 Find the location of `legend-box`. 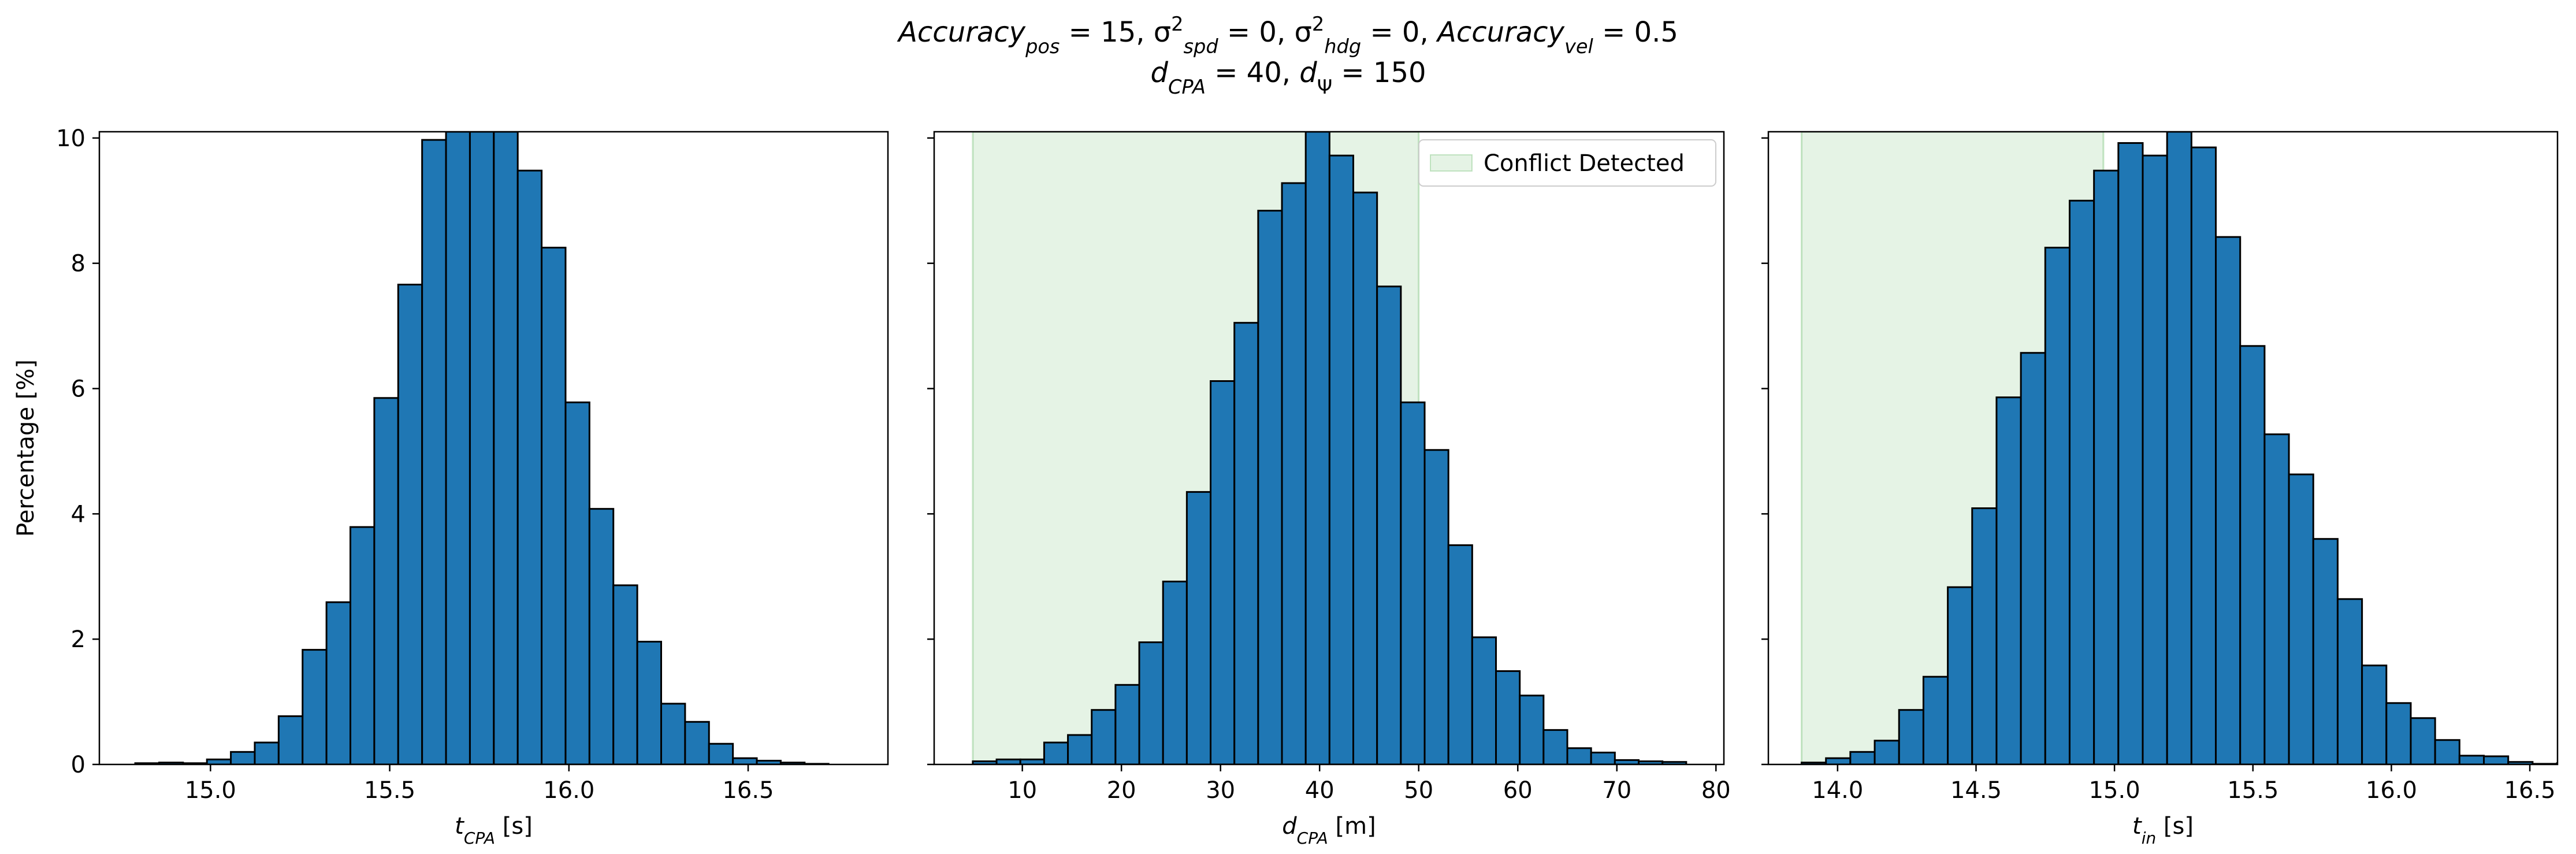

legend-box is located at coordinates (1567, 163).